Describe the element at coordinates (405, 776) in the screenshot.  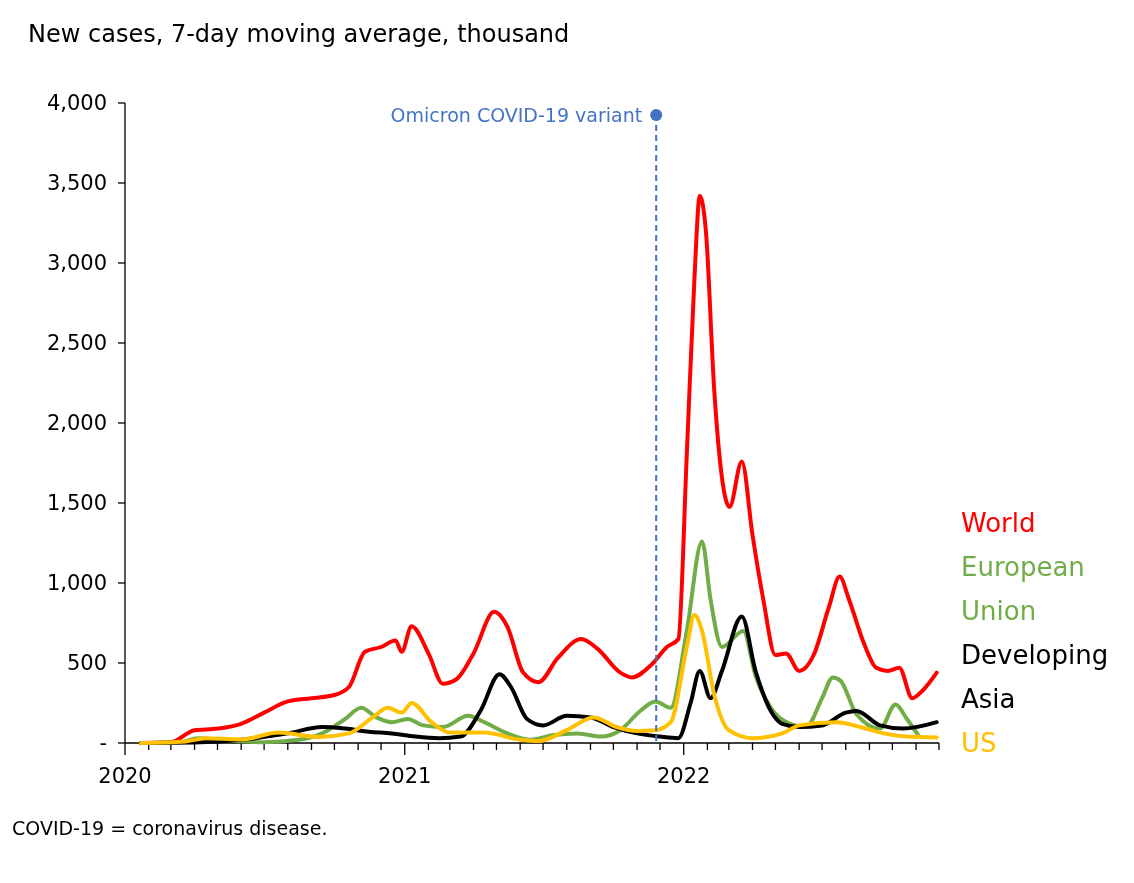
I see `x-tick-label: 2021` at that location.